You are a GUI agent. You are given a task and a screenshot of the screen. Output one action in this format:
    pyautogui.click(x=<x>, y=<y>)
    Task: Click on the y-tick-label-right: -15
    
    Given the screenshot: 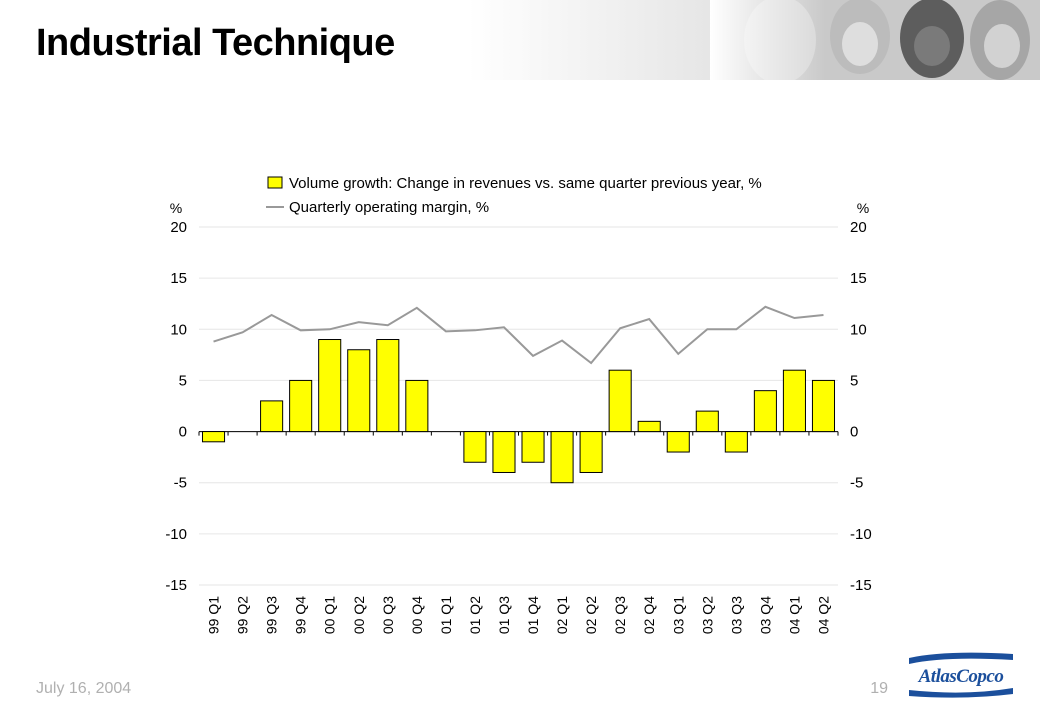 What is the action you would take?
    pyautogui.click(x=861, y=585)
    